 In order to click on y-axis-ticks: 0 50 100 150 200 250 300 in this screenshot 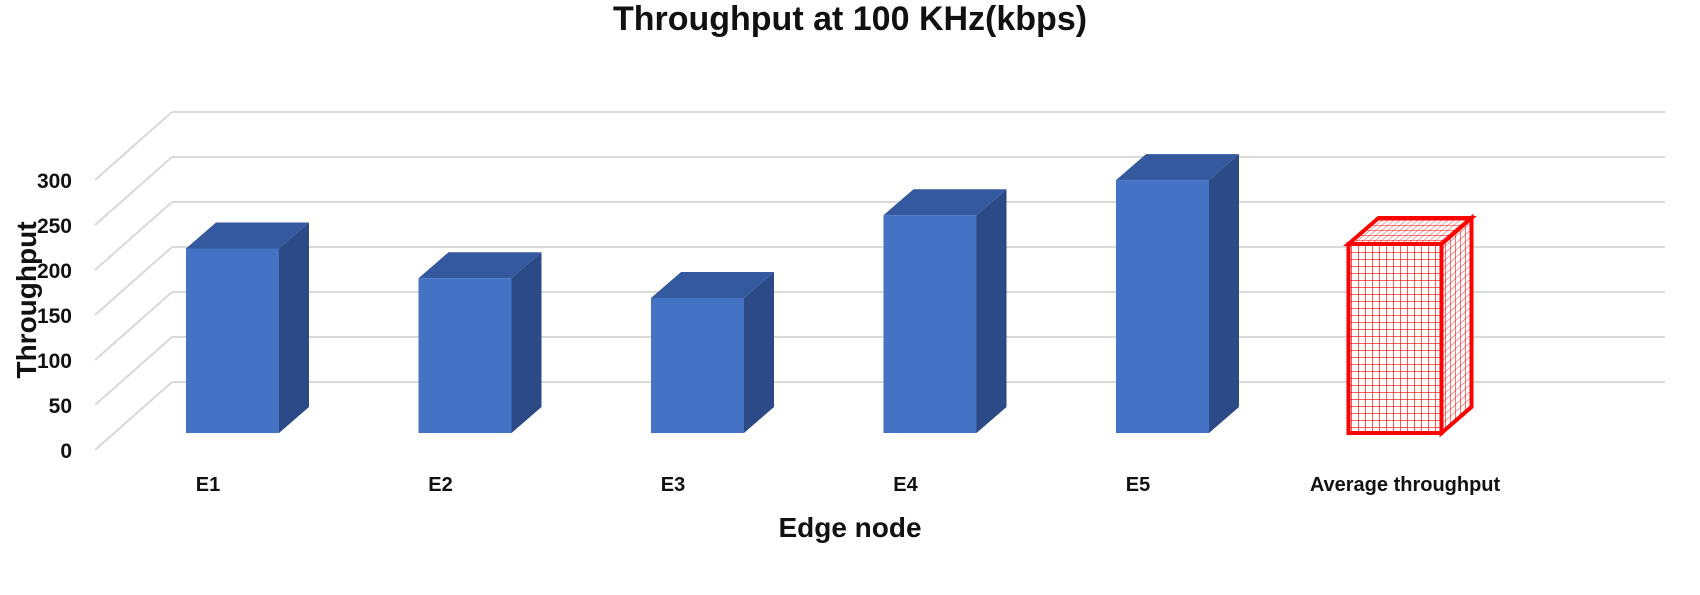, I will do `click(54, 316)`.